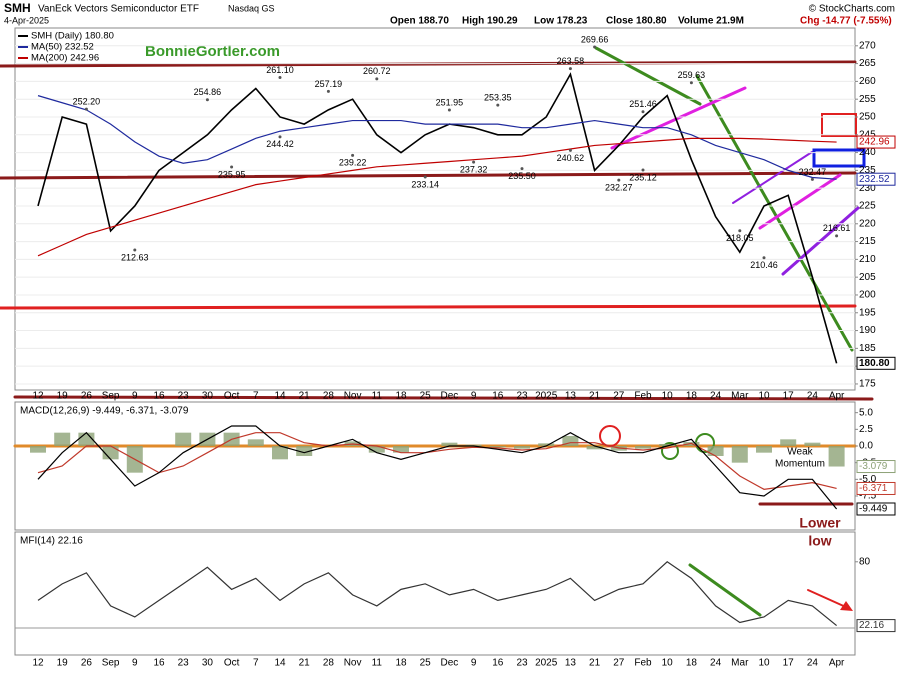  I want to click on quote-item: Volume 21.9M, so click(711, 21).